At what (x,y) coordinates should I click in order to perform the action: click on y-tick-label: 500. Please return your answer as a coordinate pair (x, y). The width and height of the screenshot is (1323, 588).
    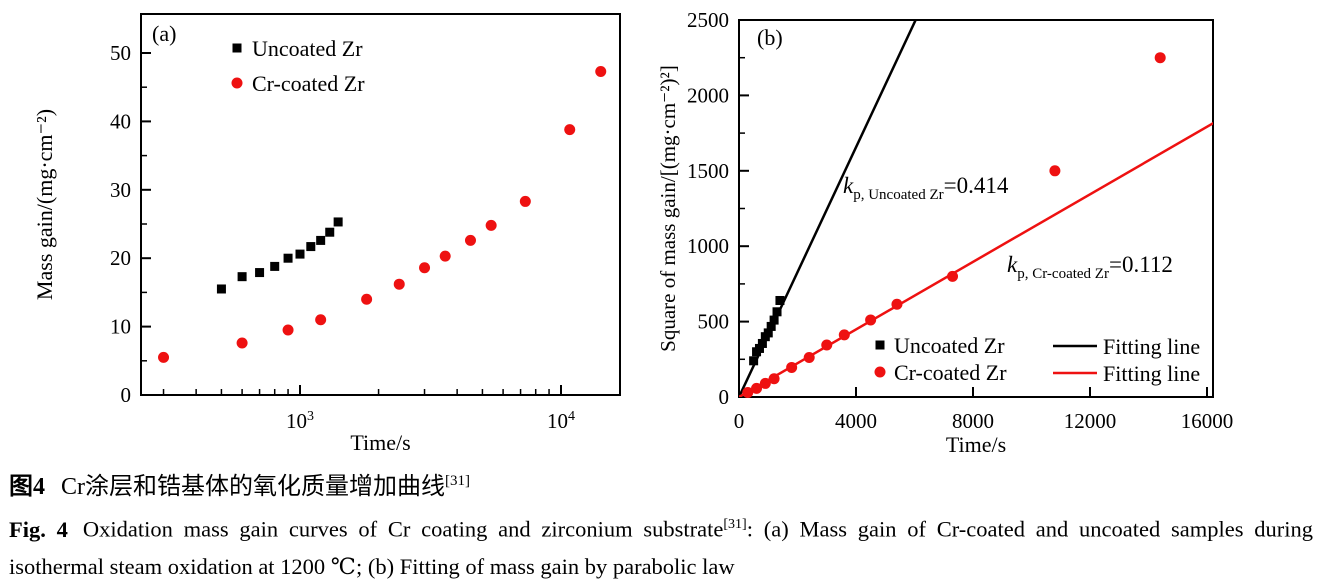
    Looking at the image, I should click on (714, 322).